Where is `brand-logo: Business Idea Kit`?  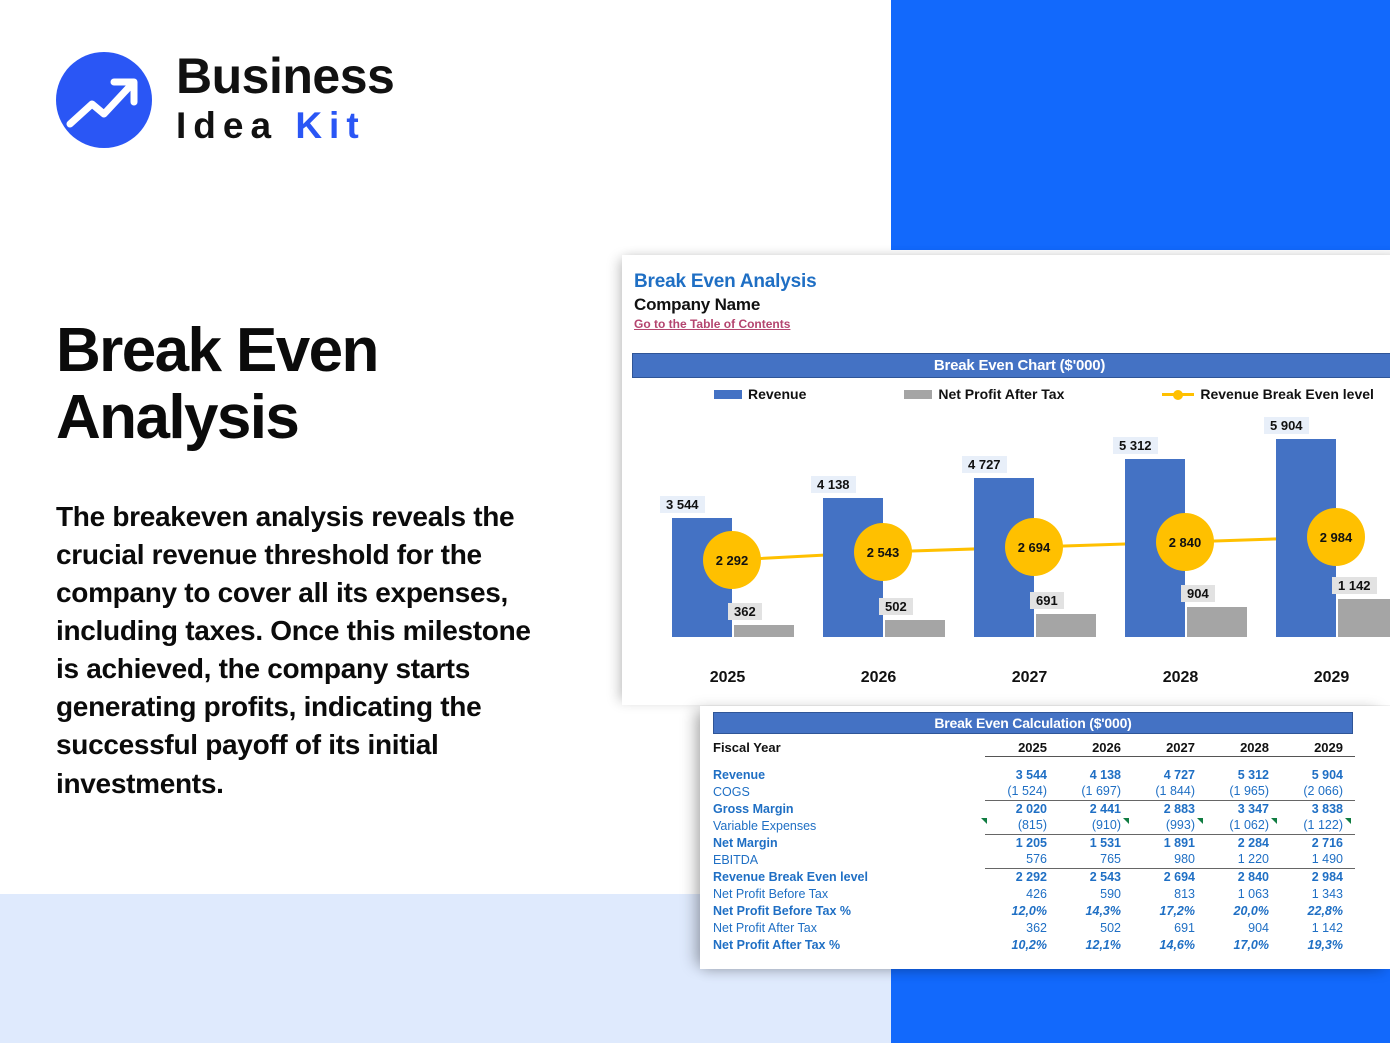 brand-logo: Business Idea Kit is located at coordinates (246, 100).